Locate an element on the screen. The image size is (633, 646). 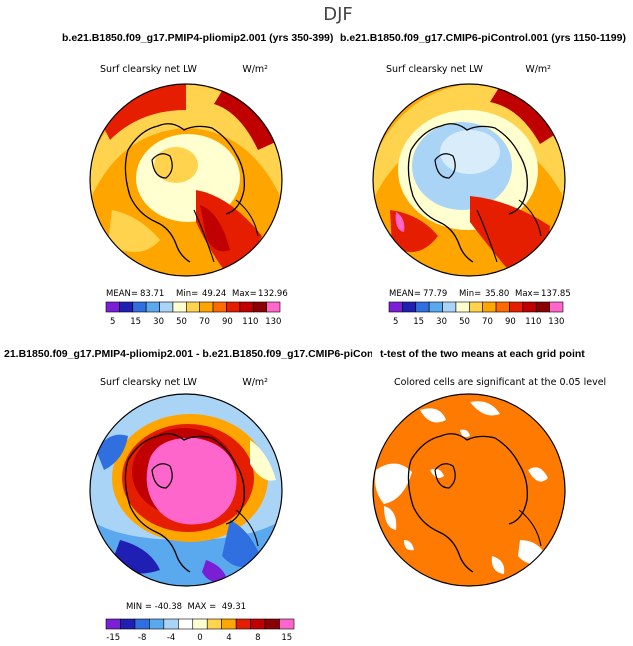
max-value: 132.96 is located at coordinates (273, 294).